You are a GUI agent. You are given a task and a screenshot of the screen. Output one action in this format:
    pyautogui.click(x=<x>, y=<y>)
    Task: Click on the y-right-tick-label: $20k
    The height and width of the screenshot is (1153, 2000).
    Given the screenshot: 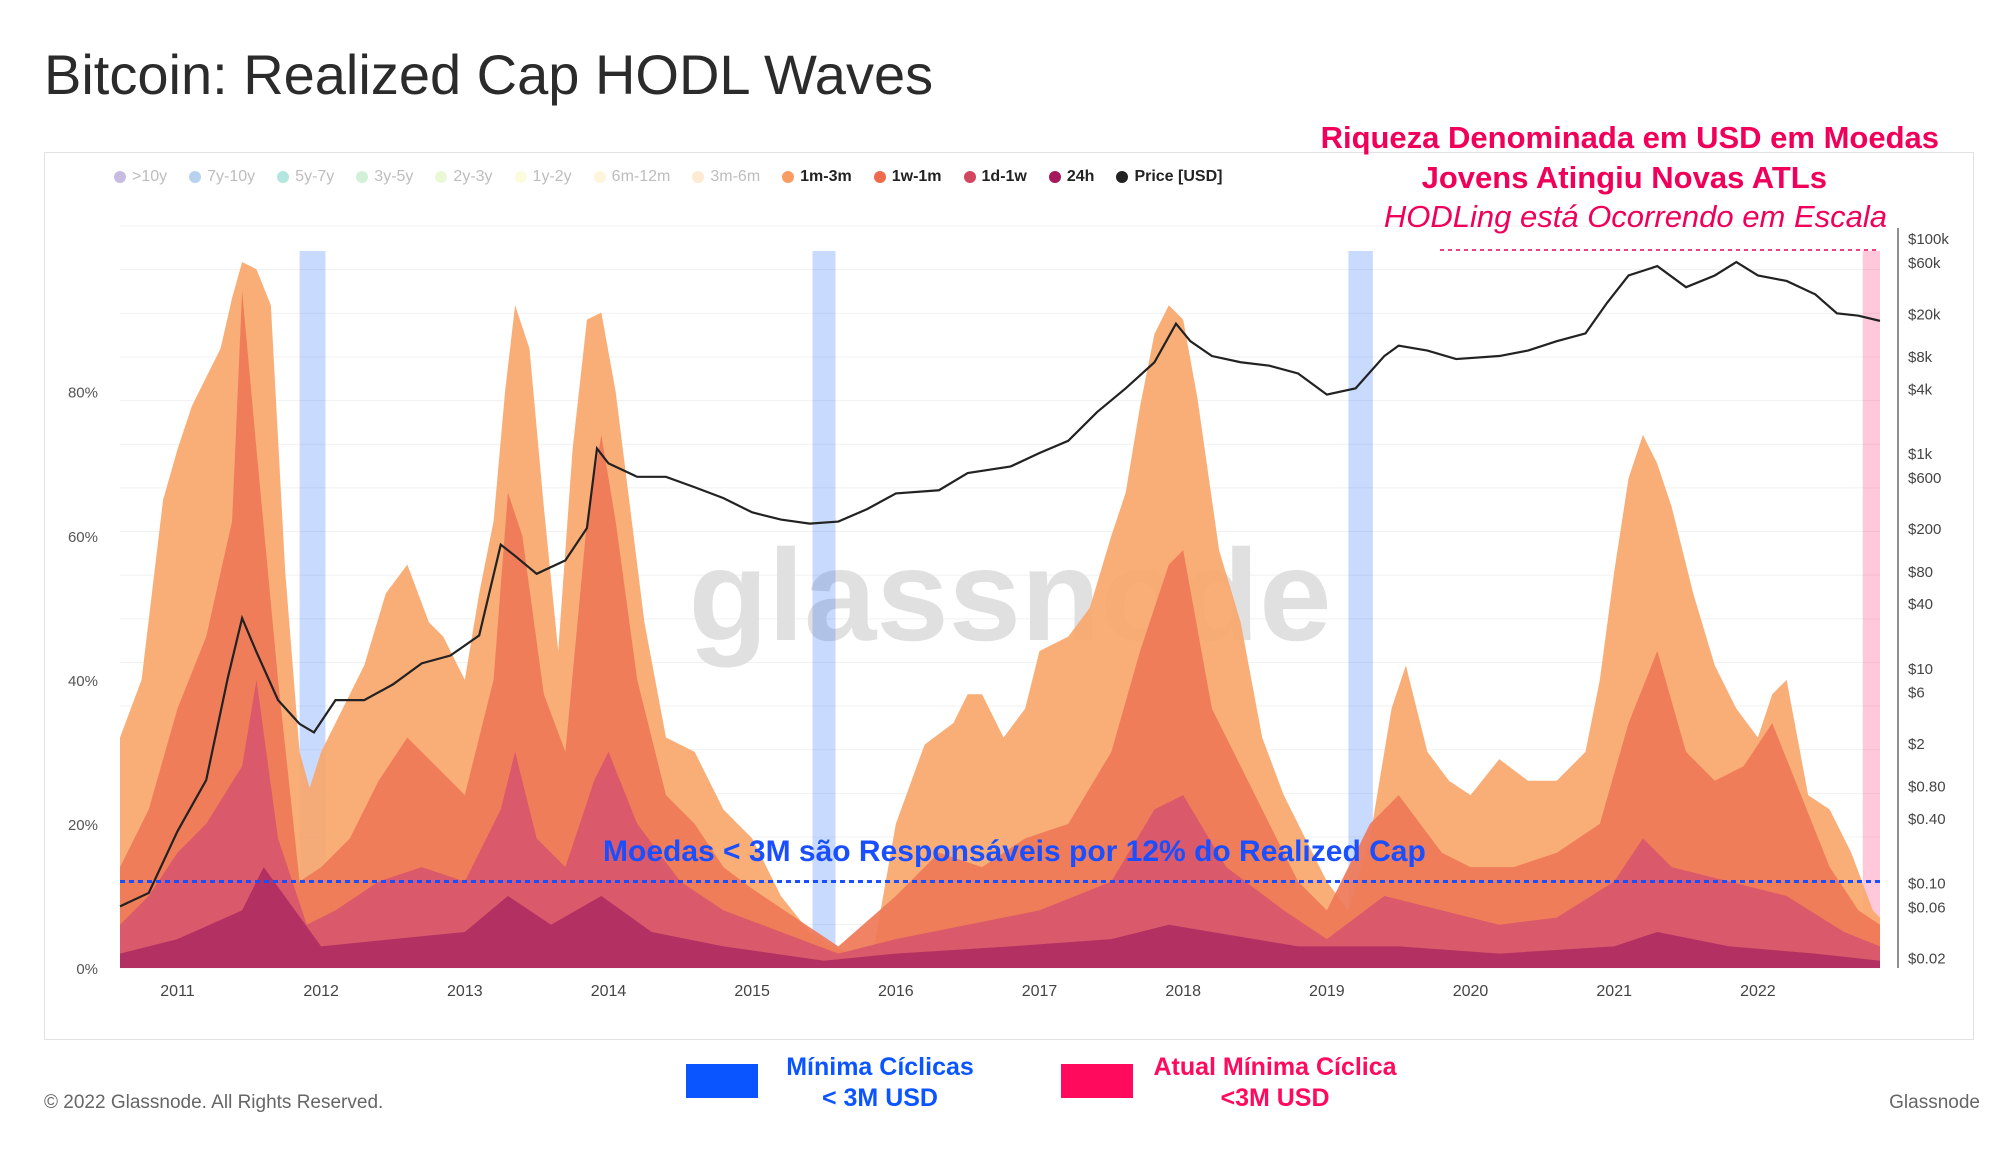 What is the action you would take?
    pyautogui.click(x=1924, y=314)
    